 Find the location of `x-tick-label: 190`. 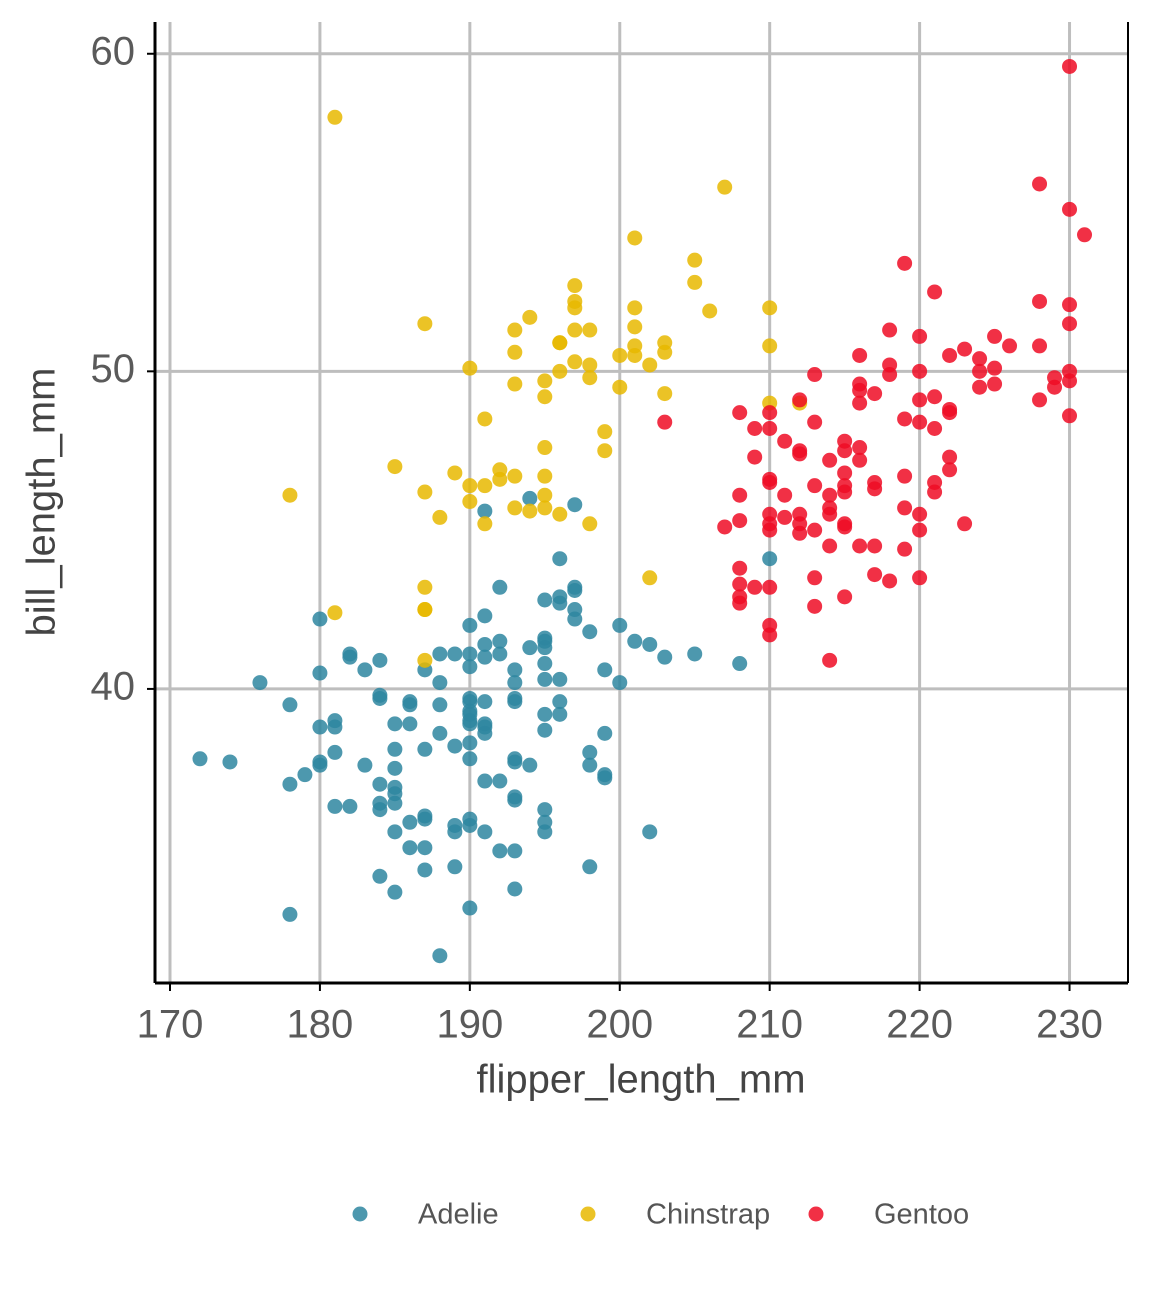

x-tick-label: 190 is located at coordinates (469, 1025).